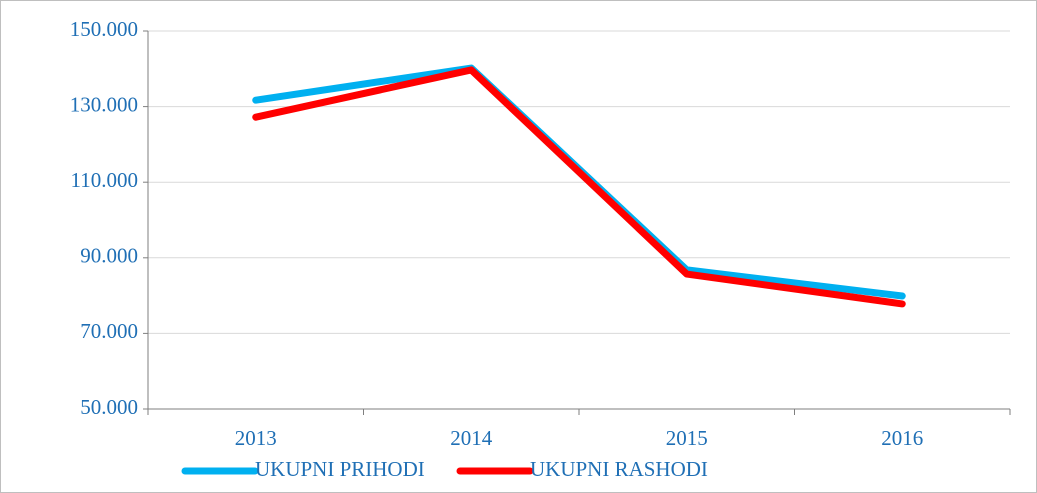 This screenshot has height=493, width=1037. I want to click on y-tick-label: 130.000, so click(104, 104).